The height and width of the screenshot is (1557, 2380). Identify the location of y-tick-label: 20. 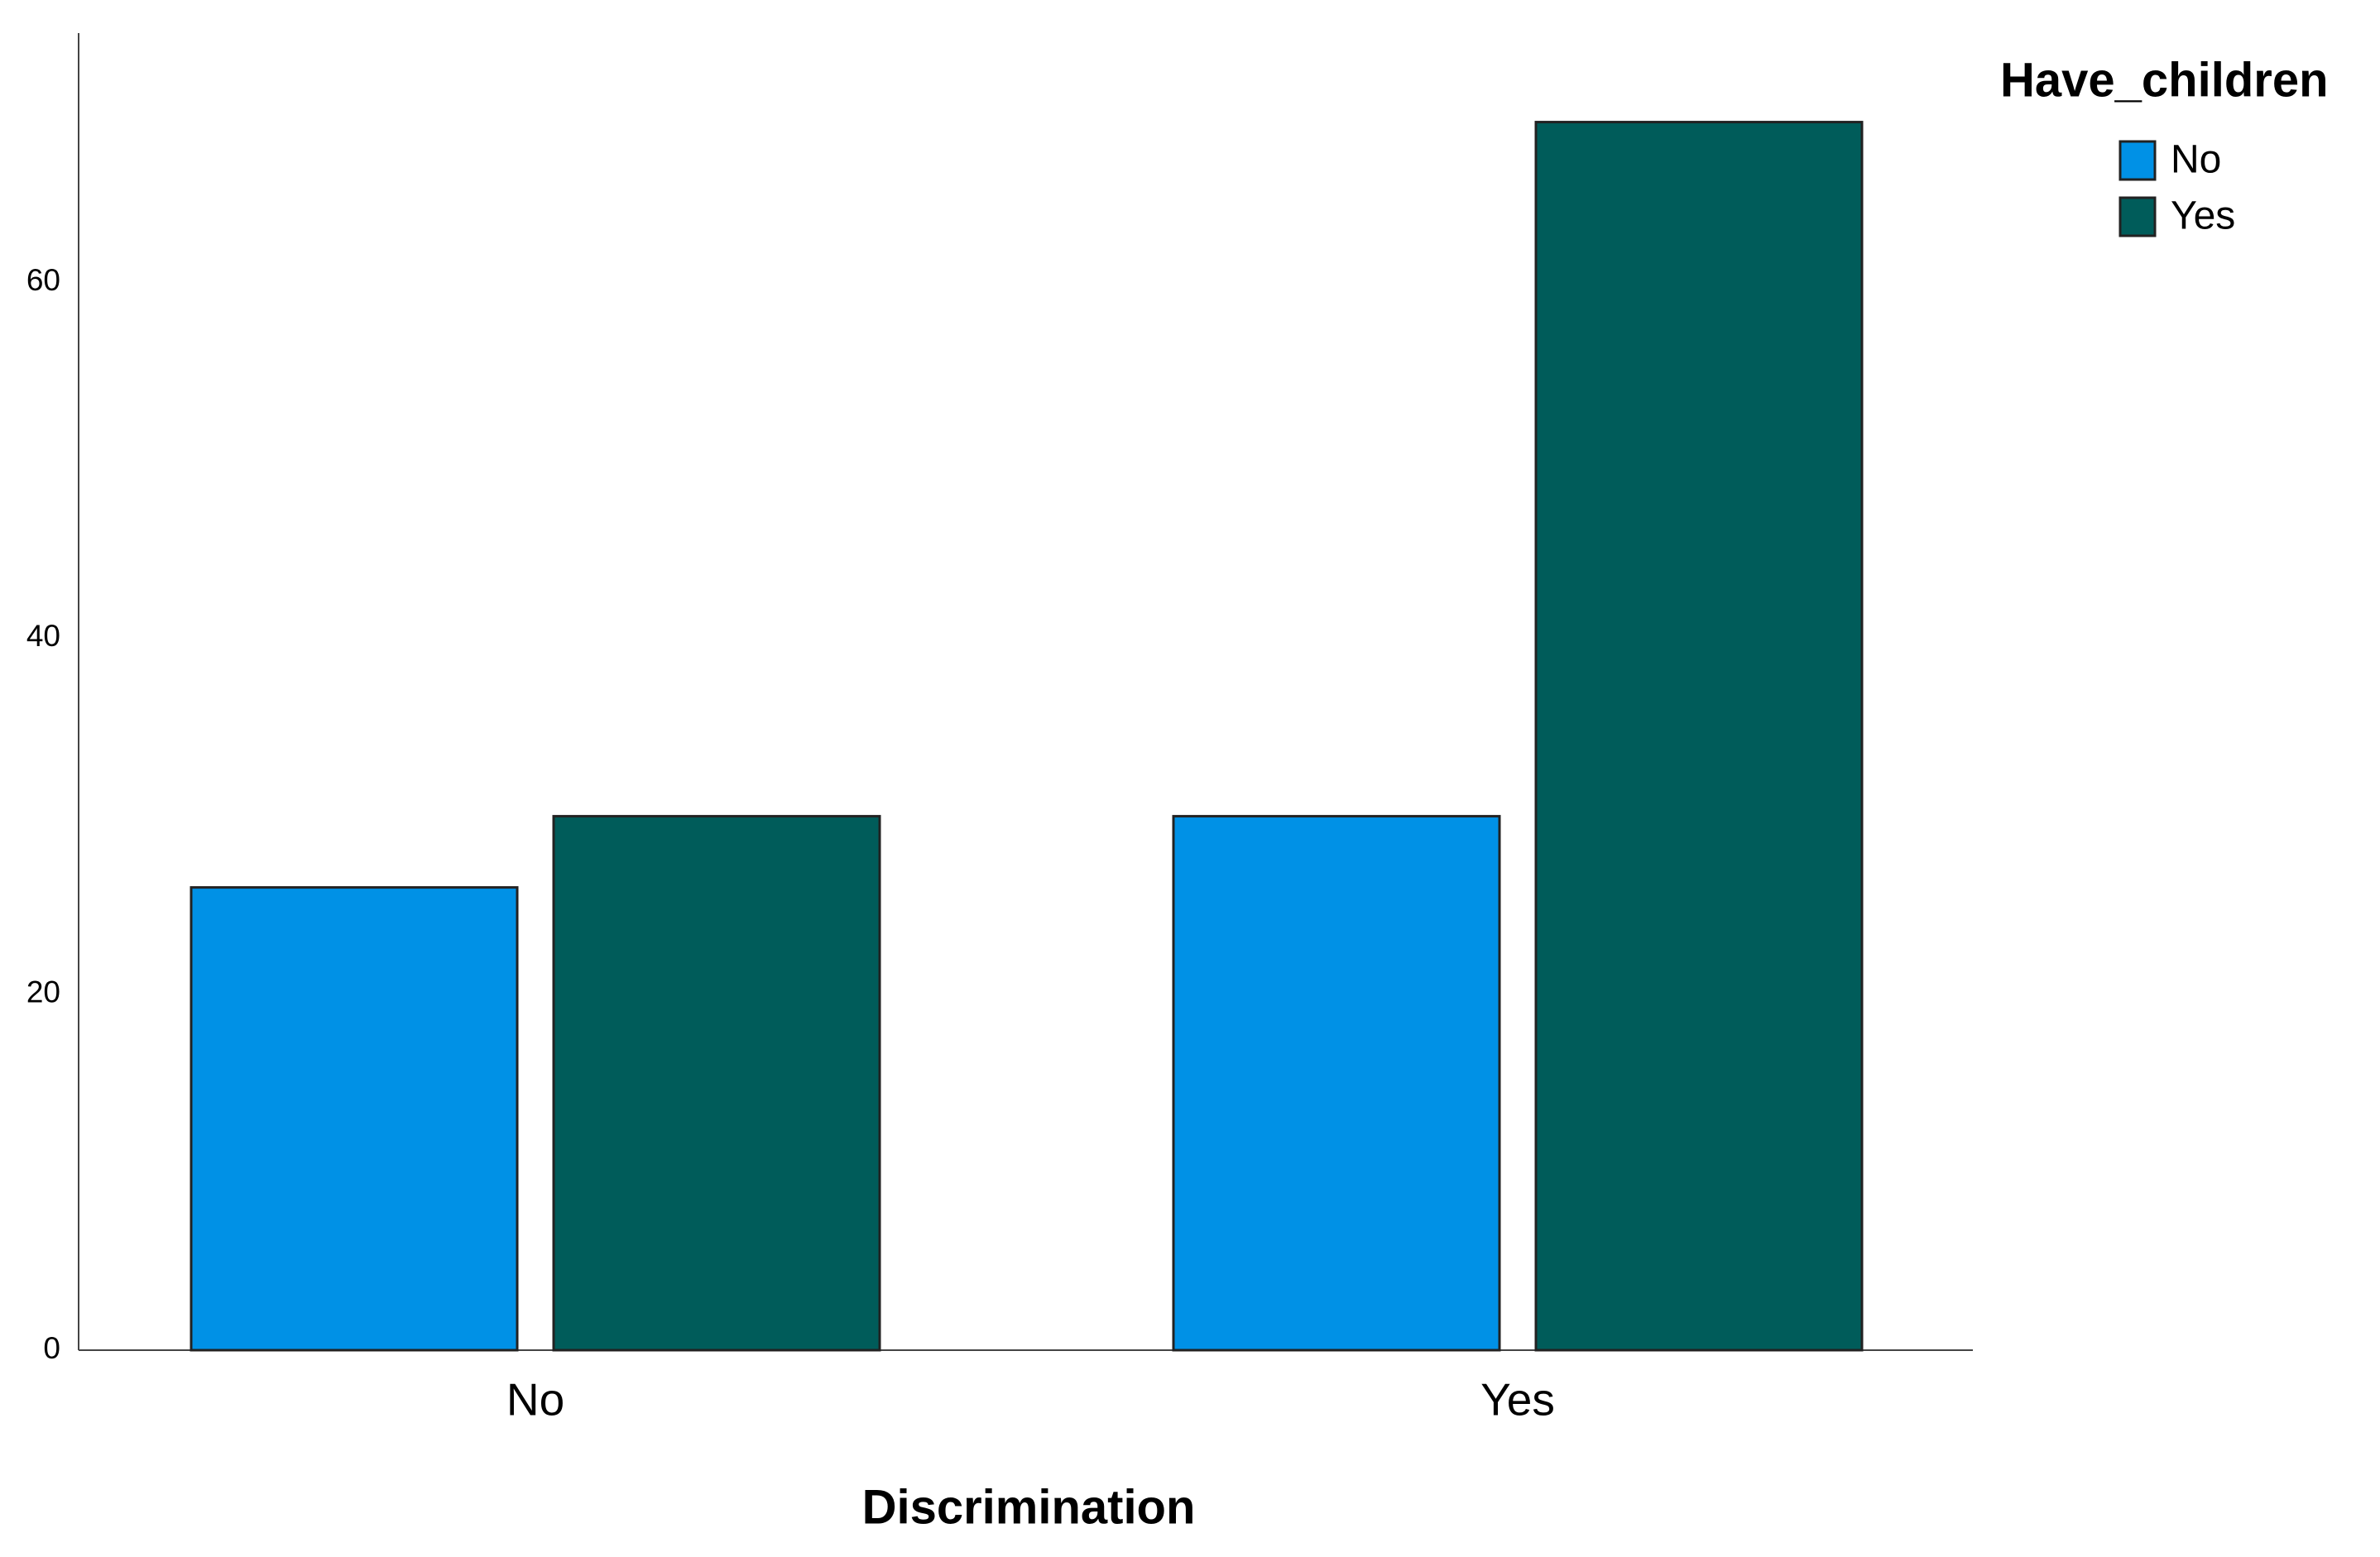
(43, 992).